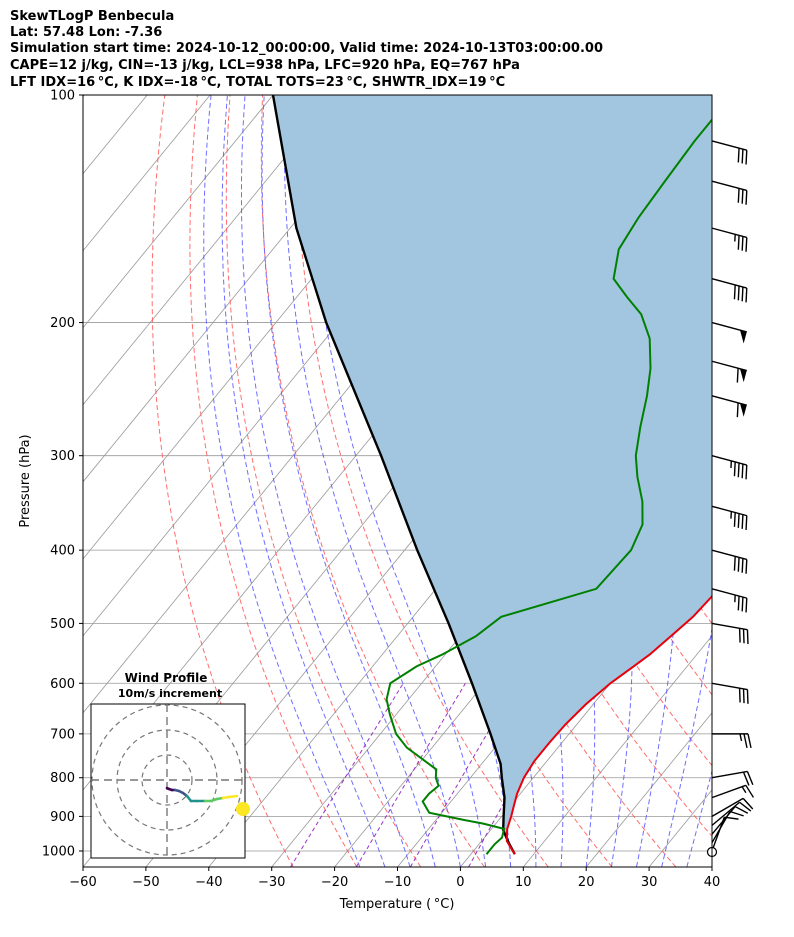  I want to click on x-tick-label: −10, so click(397, 882).